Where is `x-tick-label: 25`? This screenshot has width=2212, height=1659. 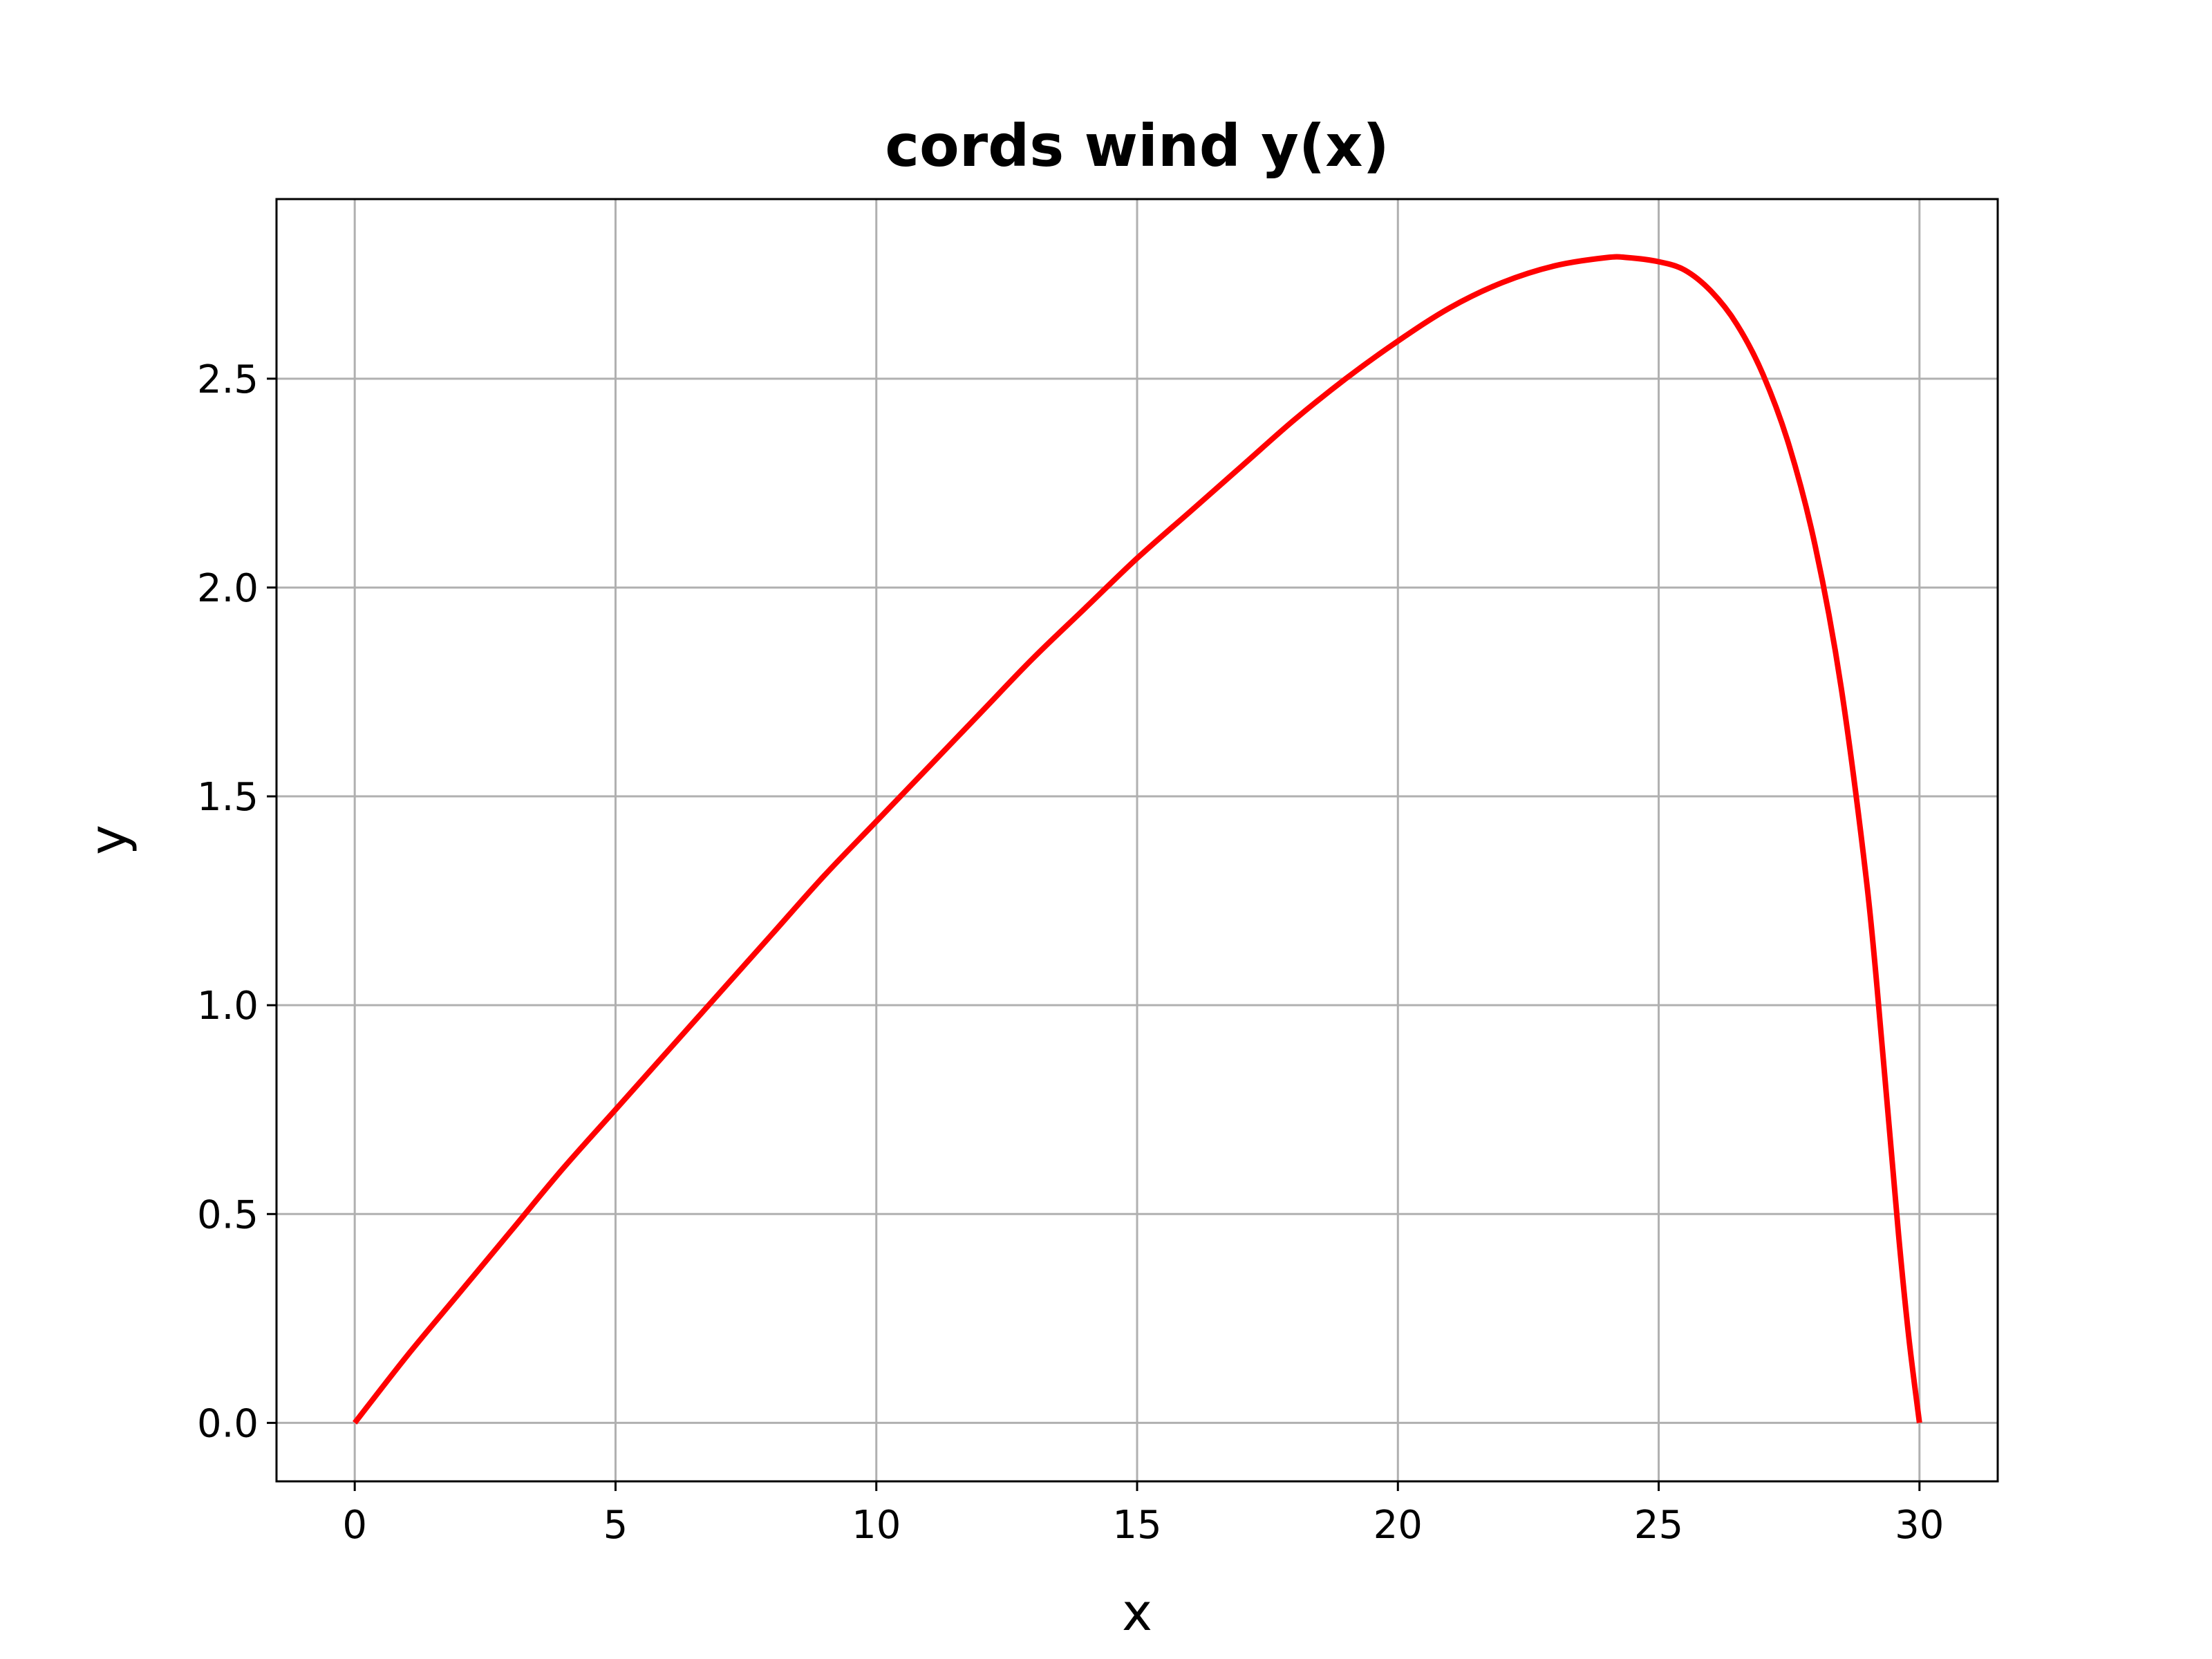 x-tick-label: 25 is located at coordinates (1658, 1525).